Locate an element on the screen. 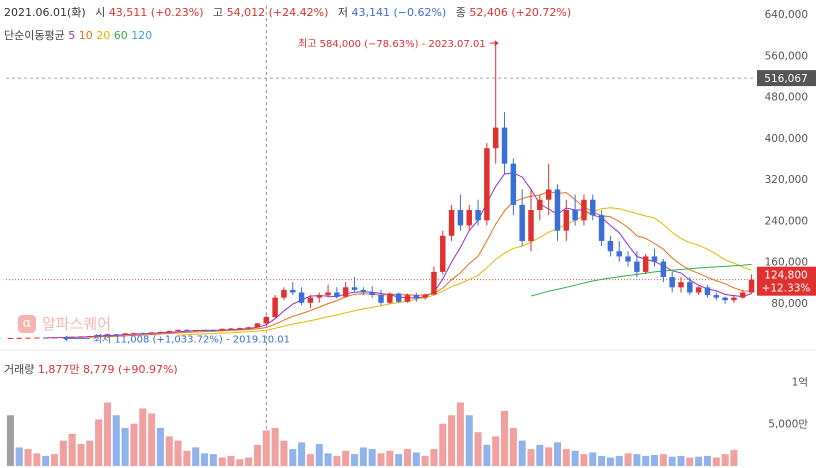  ma-legend-item: 20 is located at coordinates (103, 35).